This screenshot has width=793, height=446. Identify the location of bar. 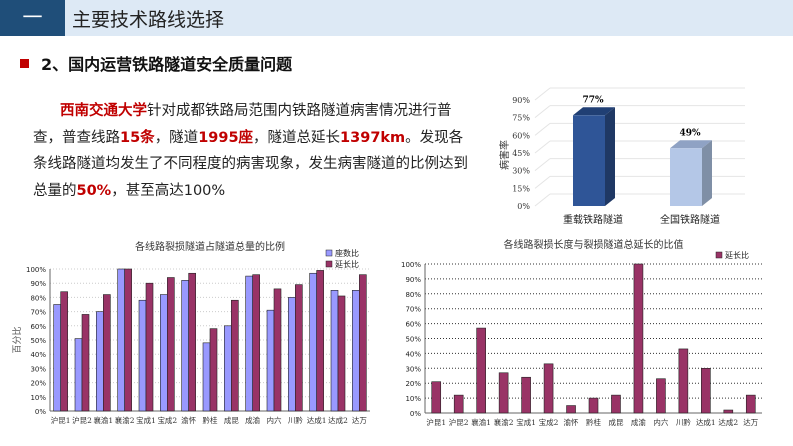
(589, 160).